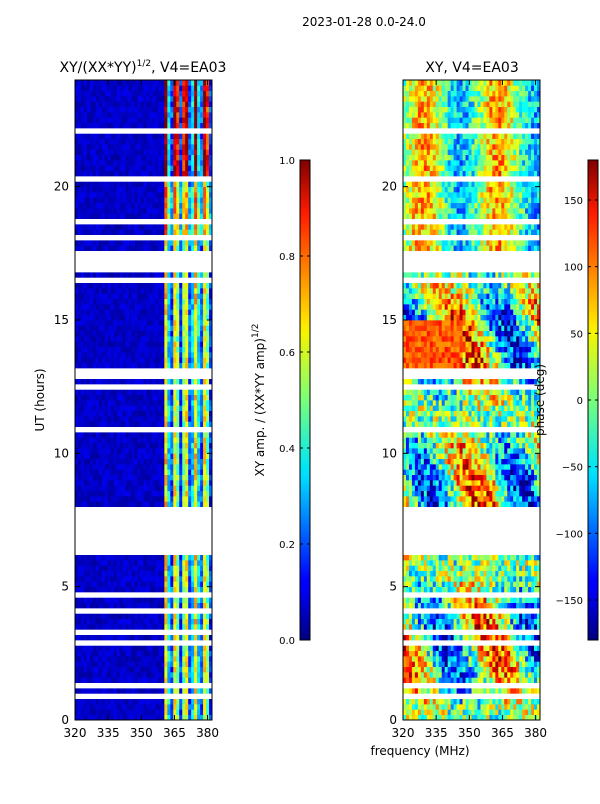 Image resolution: width=600 pixels, height=804 pixels. I want to click on amp-cell-1936, so click(88, 493).